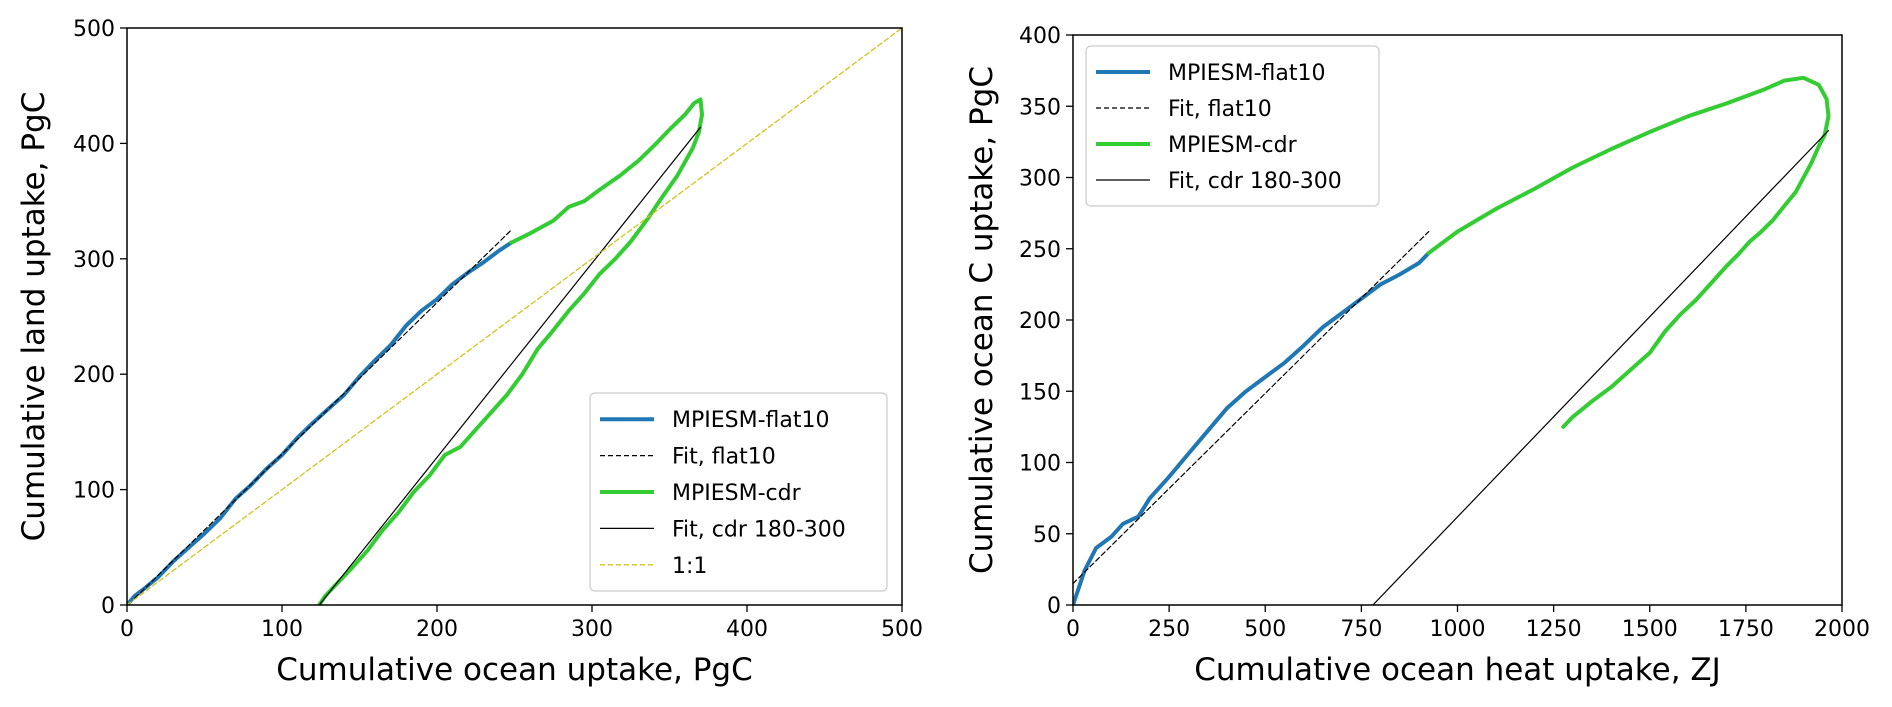 The height and width of the screenshot is (707, 1892). I want to click on x-tick-label: 2000, so click(1842, 629).